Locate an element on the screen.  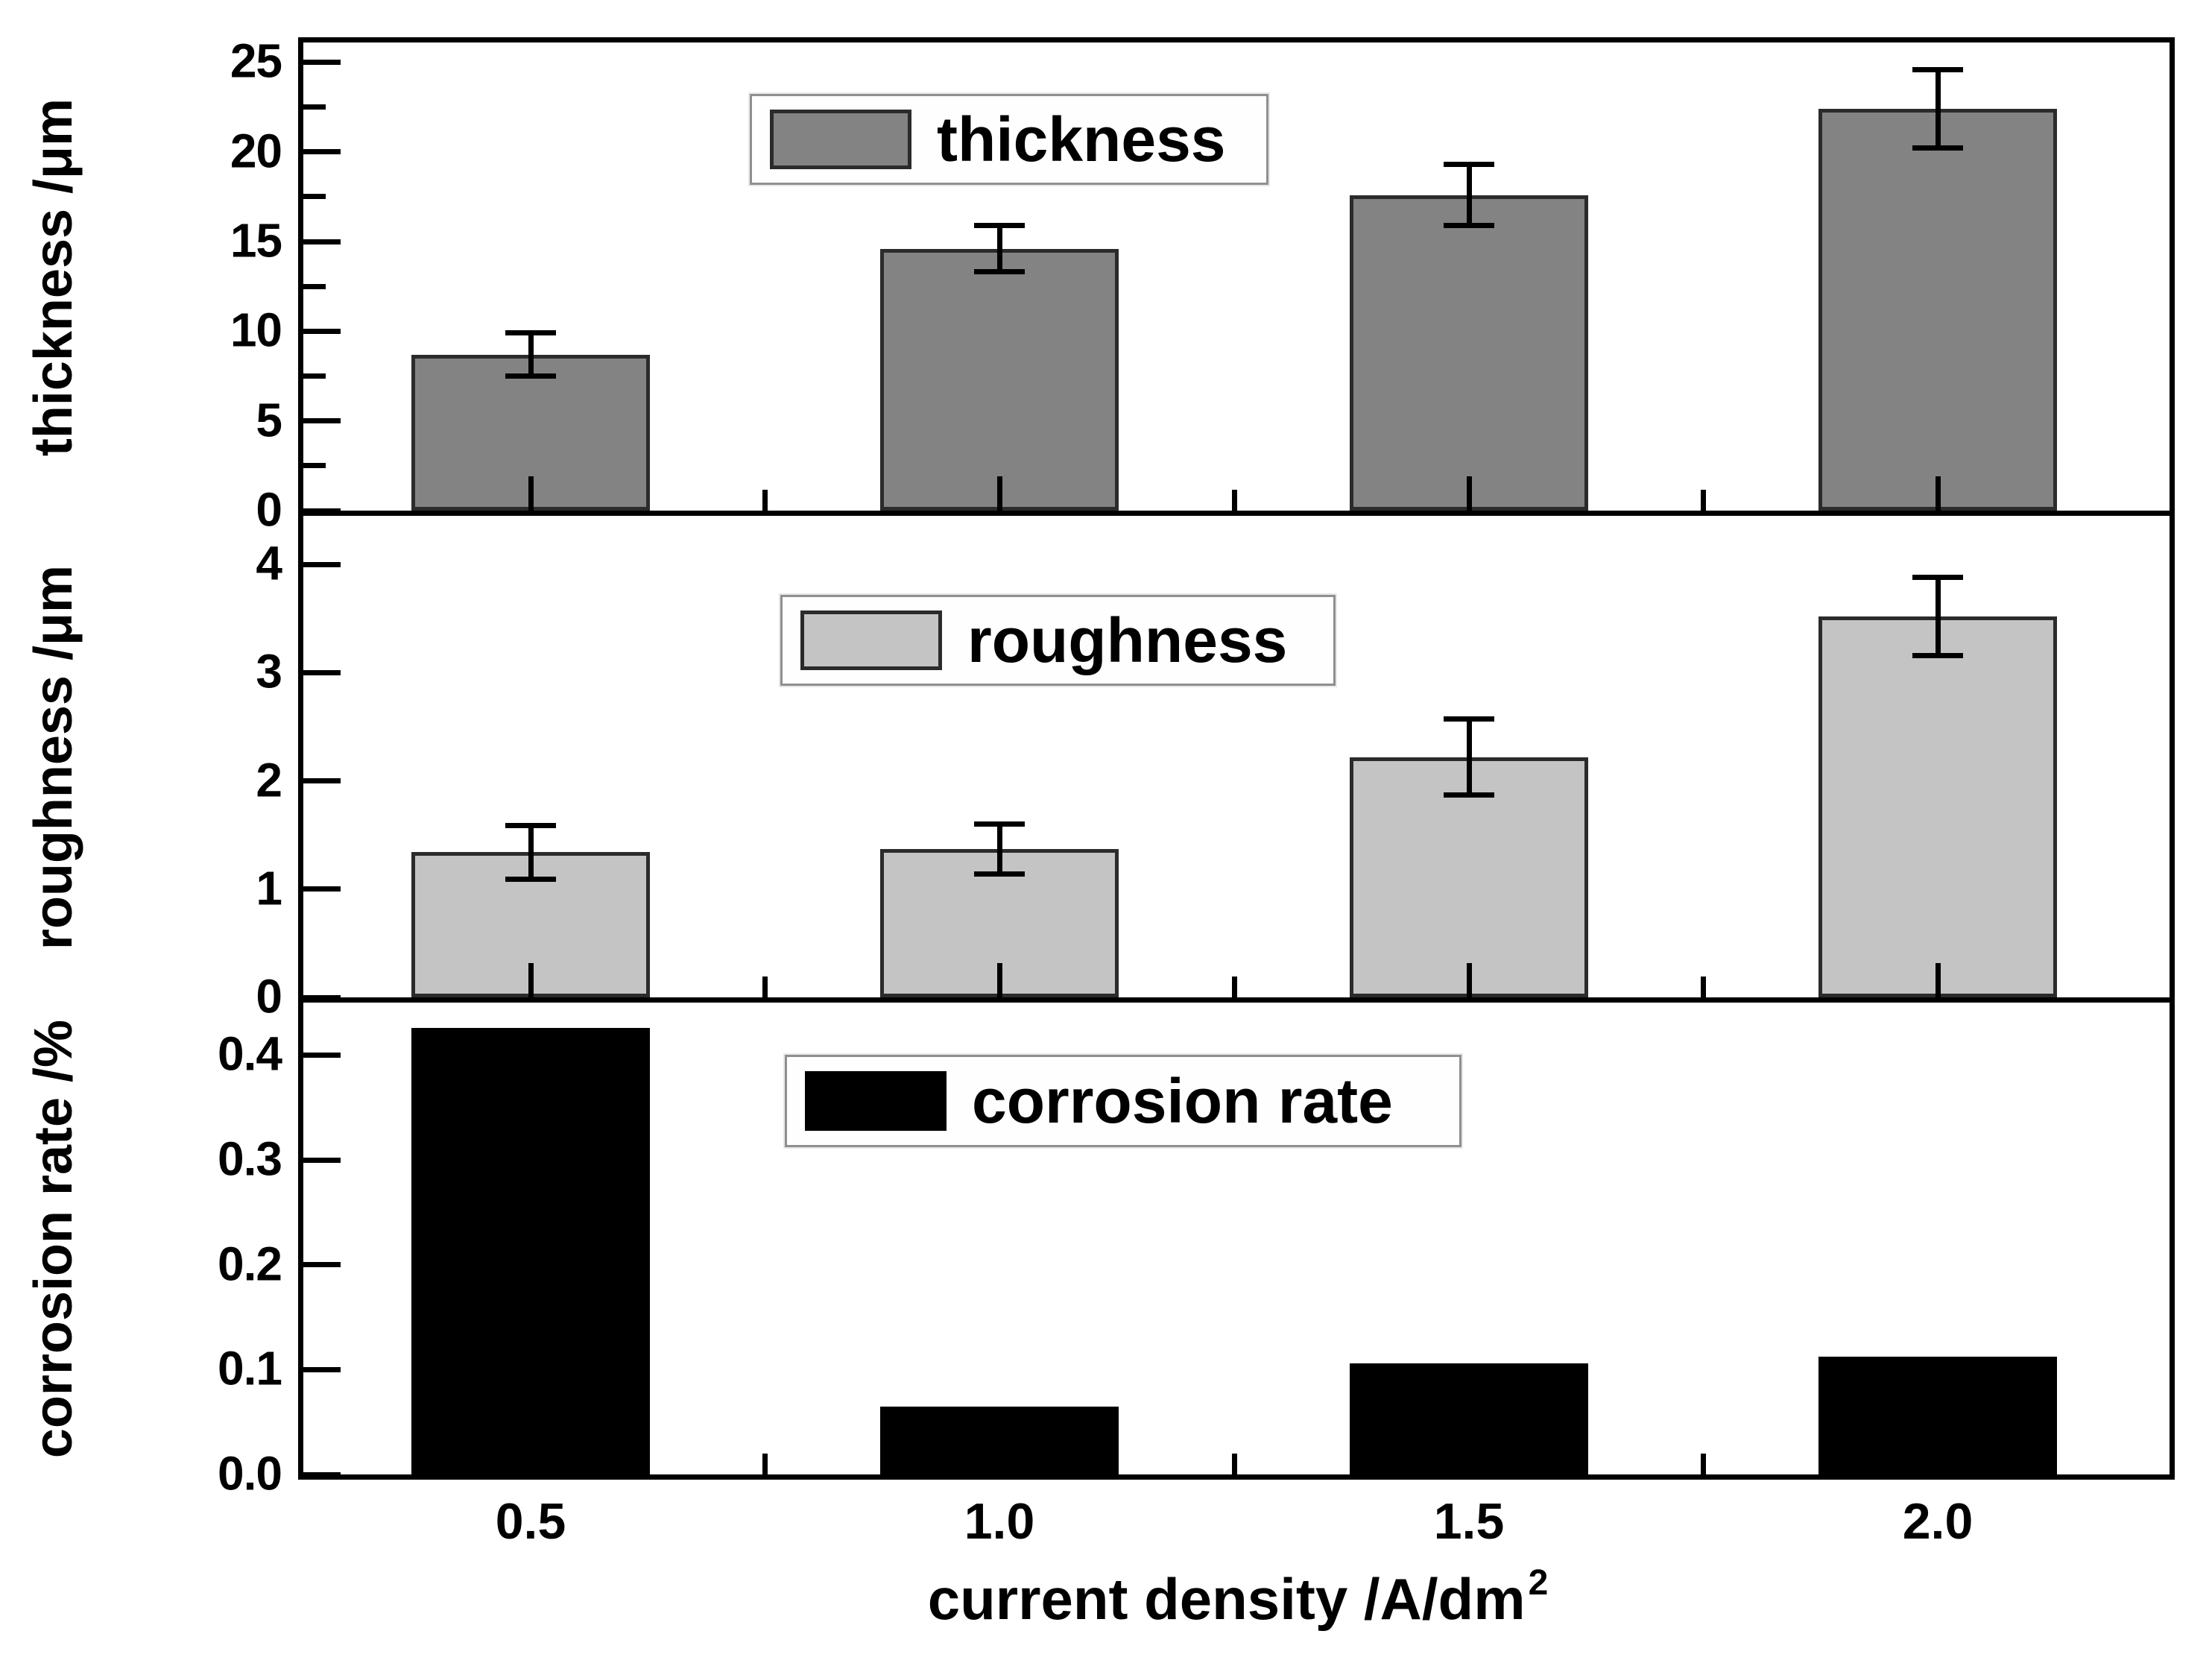
corrosion-rate-y-tick-label: 0.0 is located at coordinates (250, 1473).